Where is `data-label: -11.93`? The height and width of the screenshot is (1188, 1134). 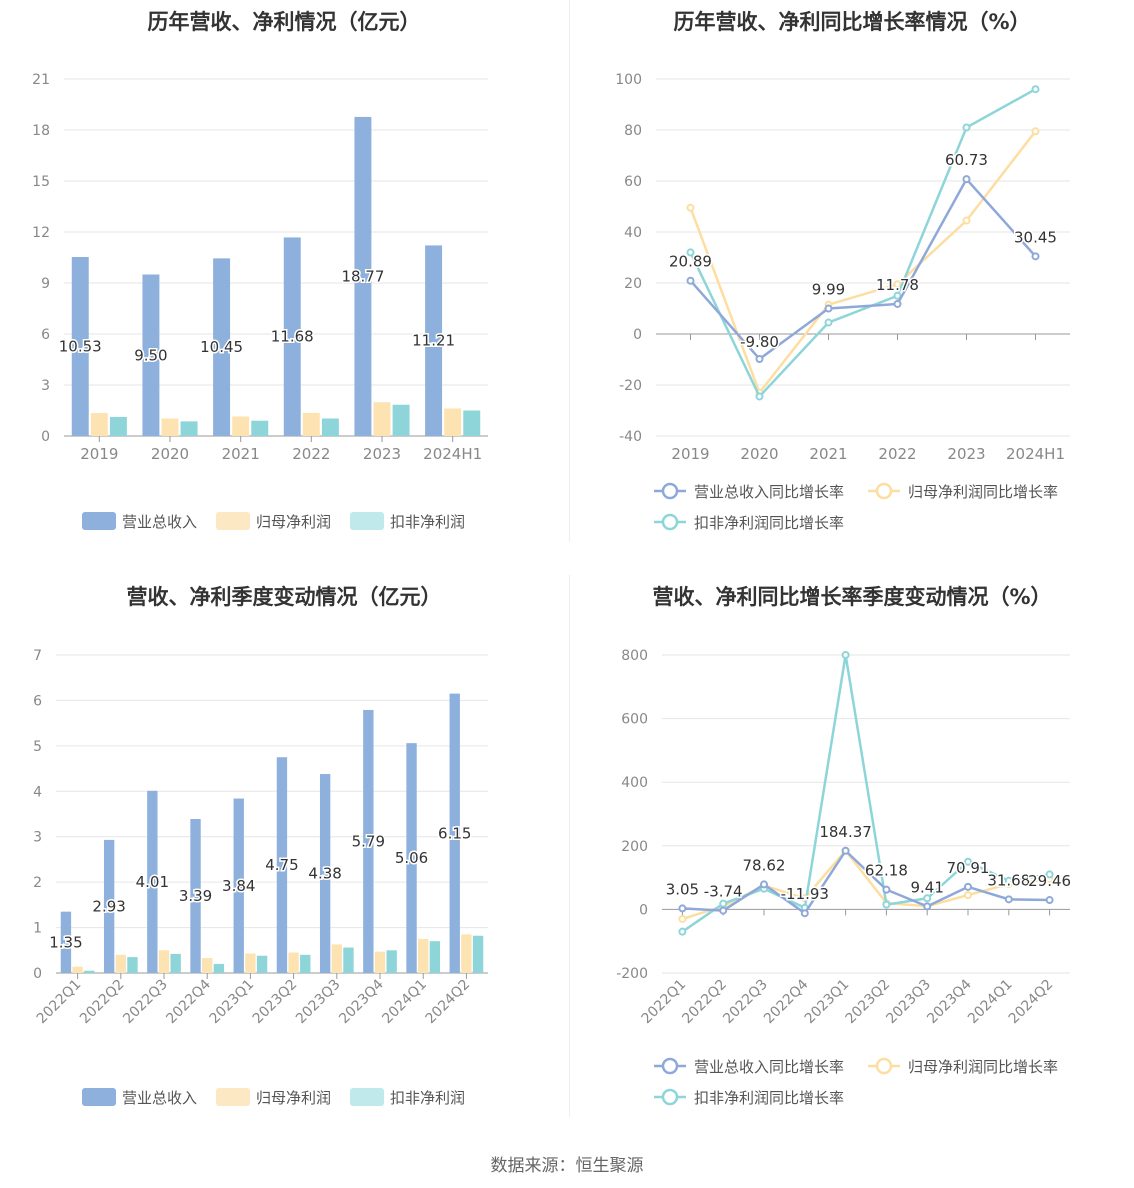 data-label: -11.93 is located at coordinates (805, 894).